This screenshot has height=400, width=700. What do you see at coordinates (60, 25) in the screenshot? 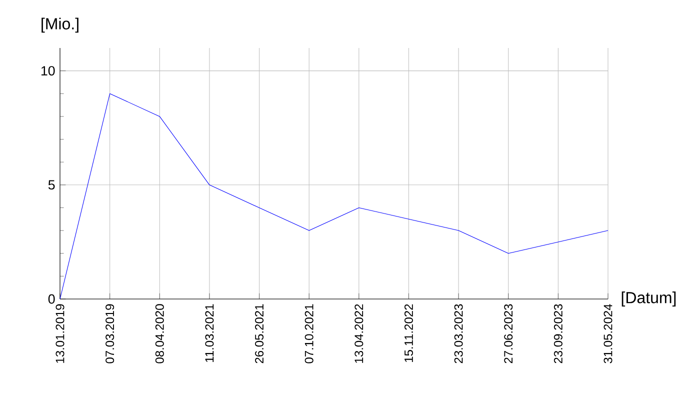
I see `y-axis-title: [Mio.]` at bounding box center [60, 25].